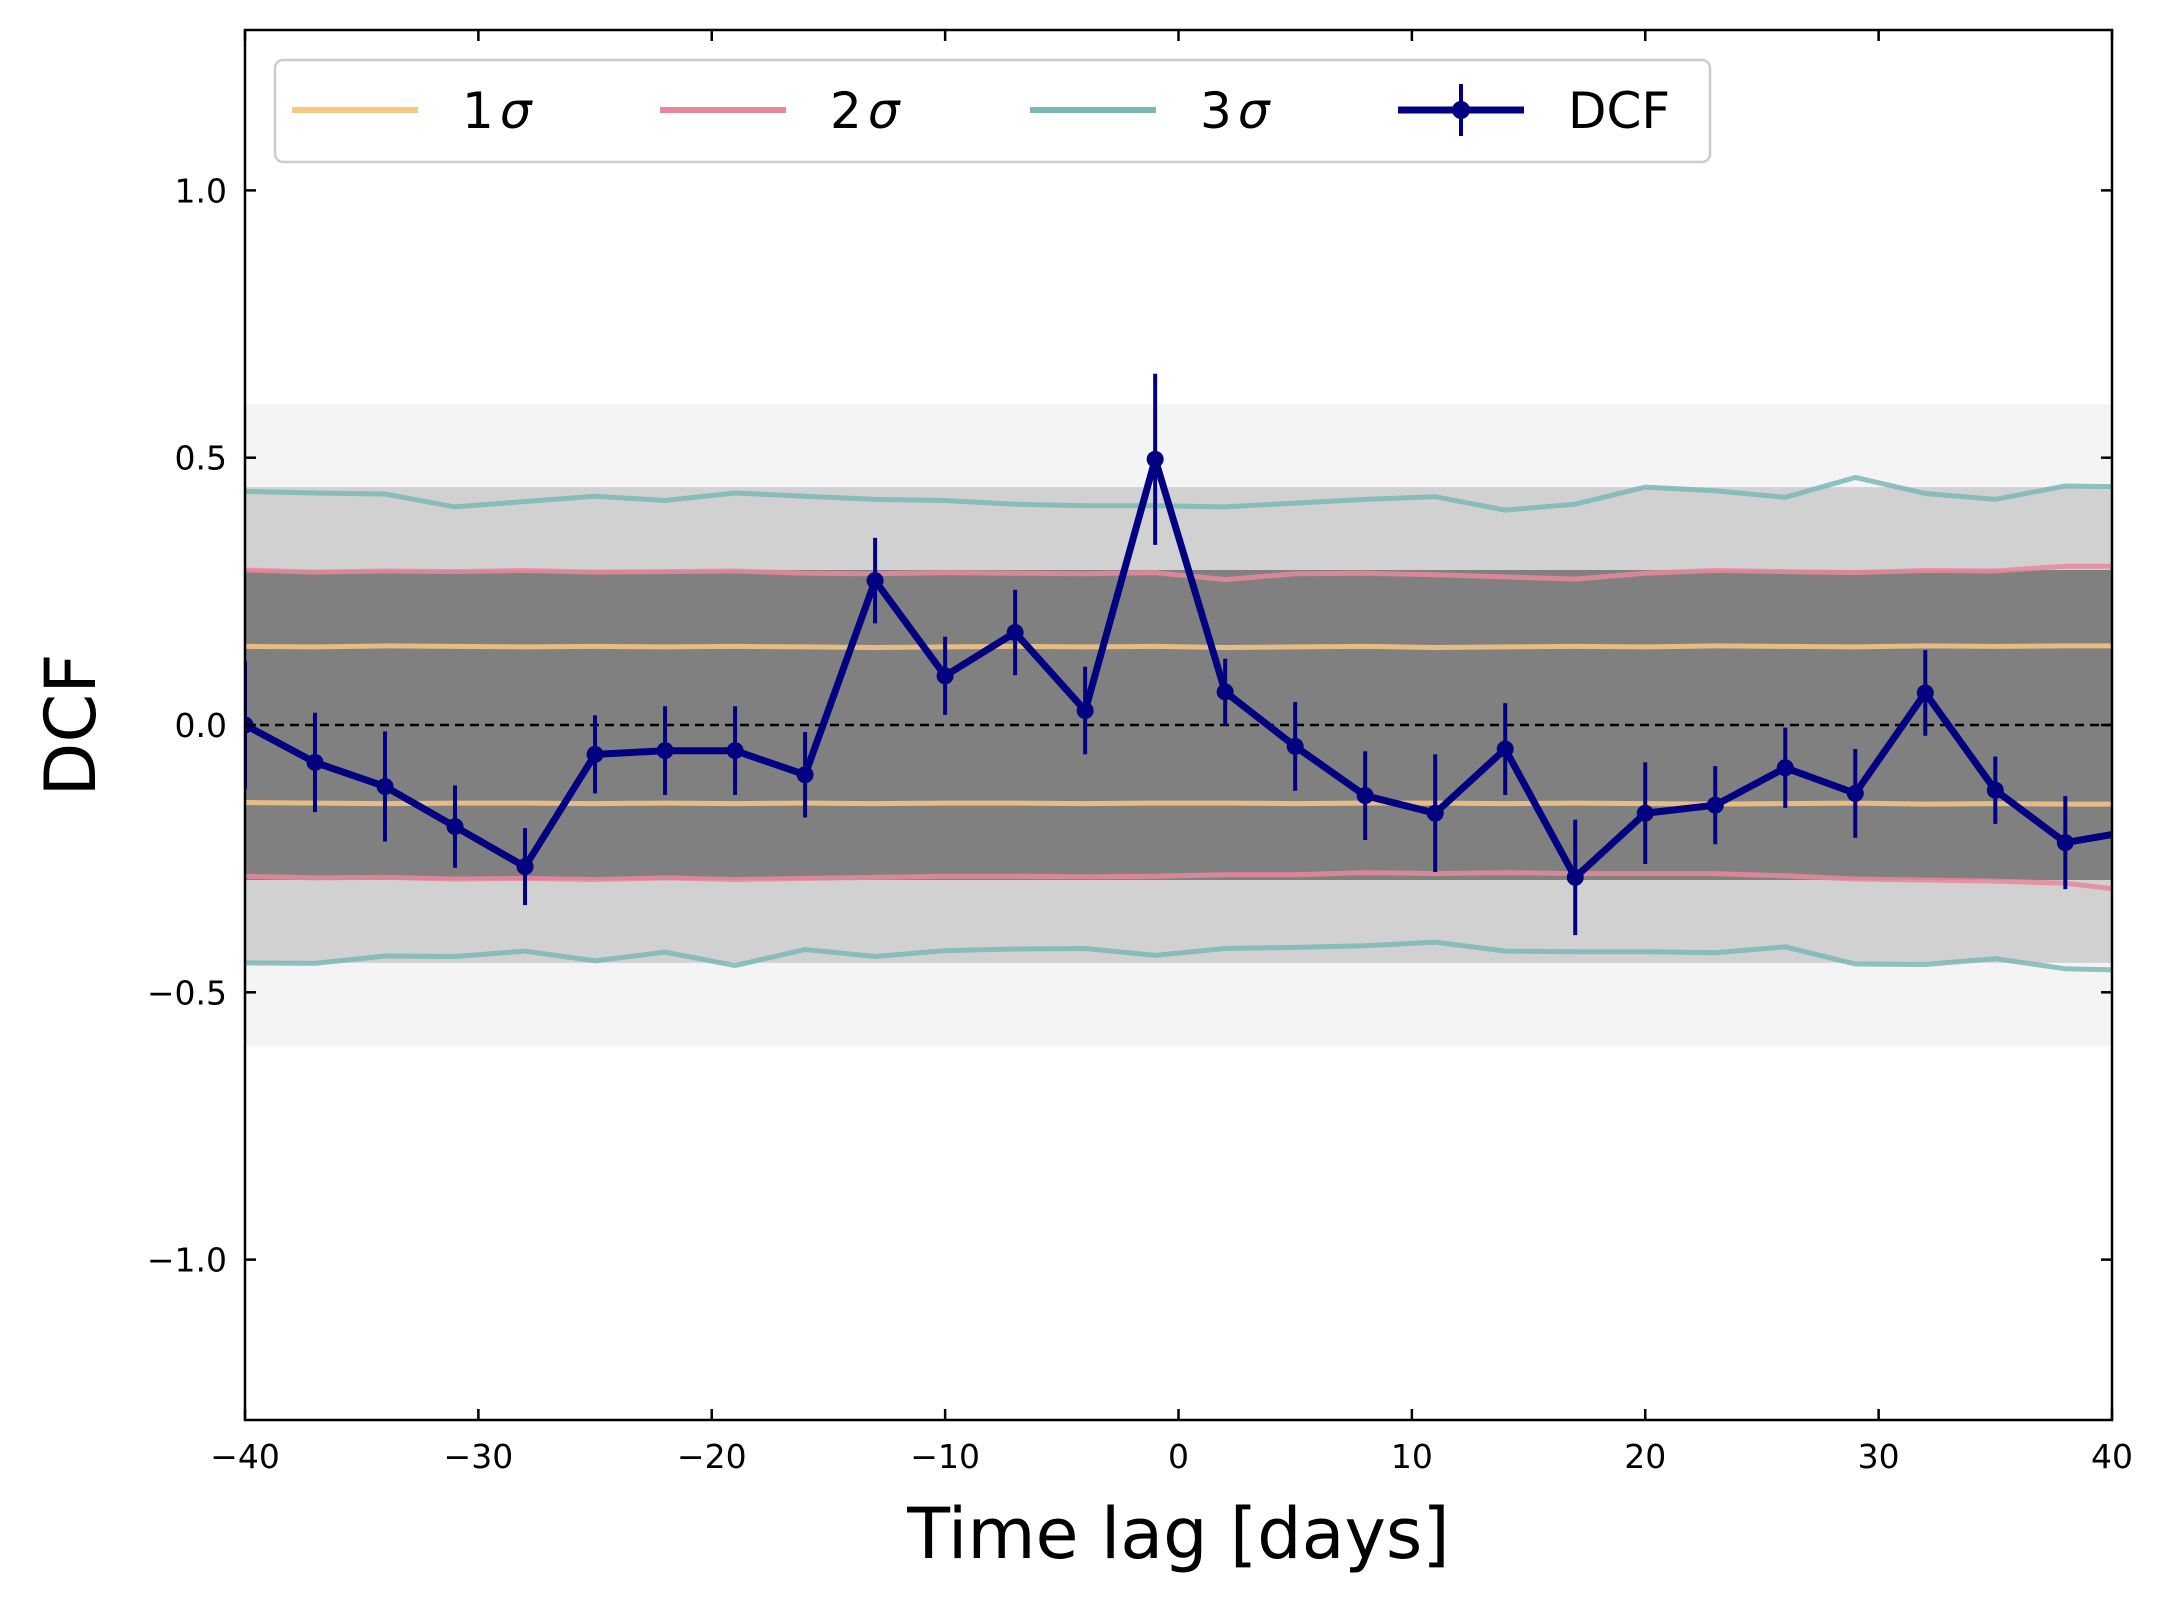  What do you see at coordinates (1879, 1456) in the screenshot?
I see `x-tick-label: 30` at bounding box center [1879, 1456].